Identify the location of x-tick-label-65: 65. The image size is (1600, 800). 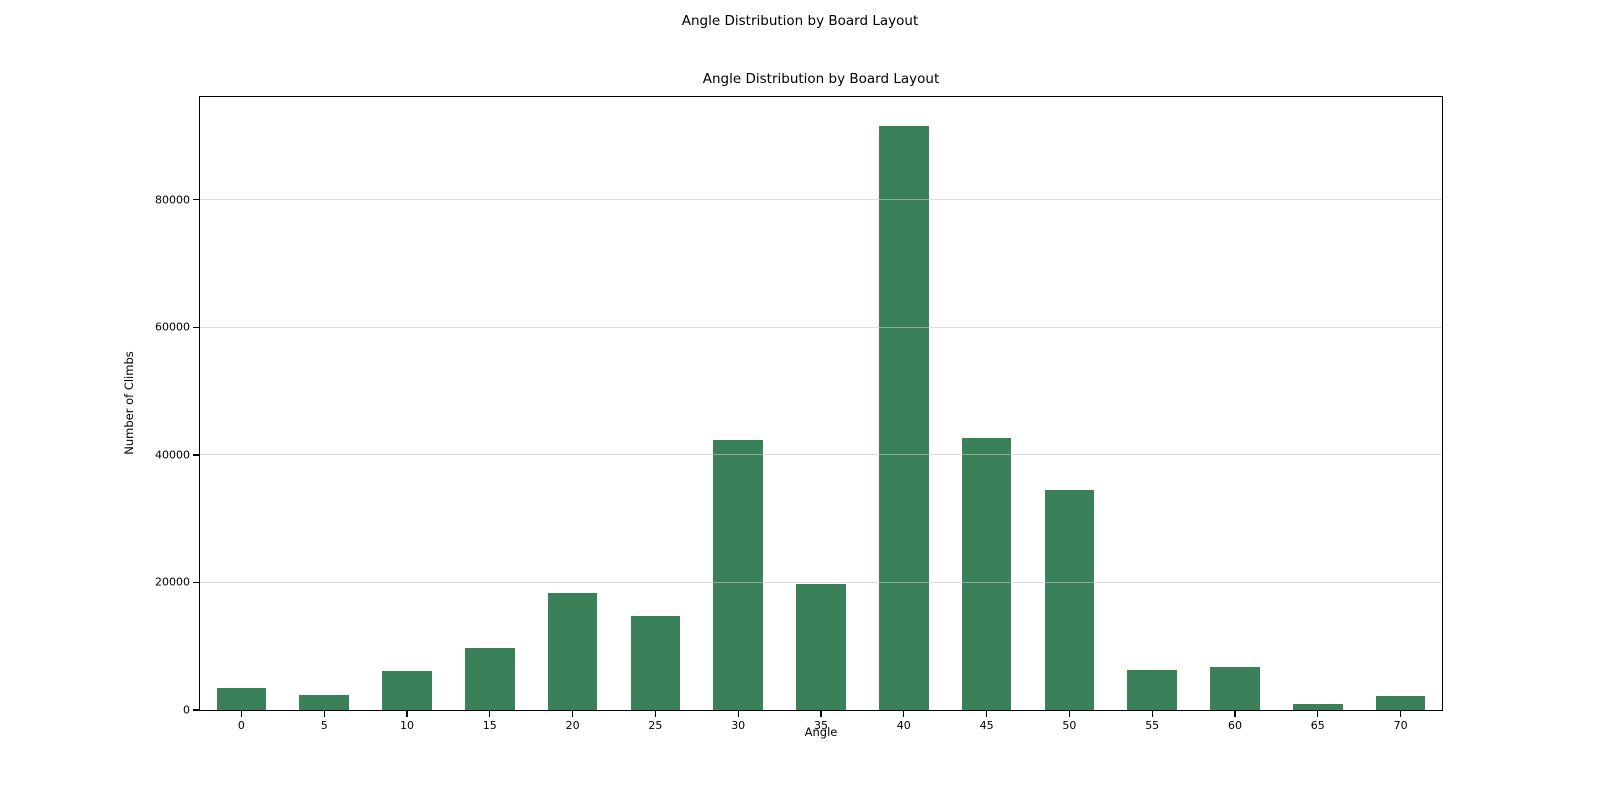
(1317, 725).